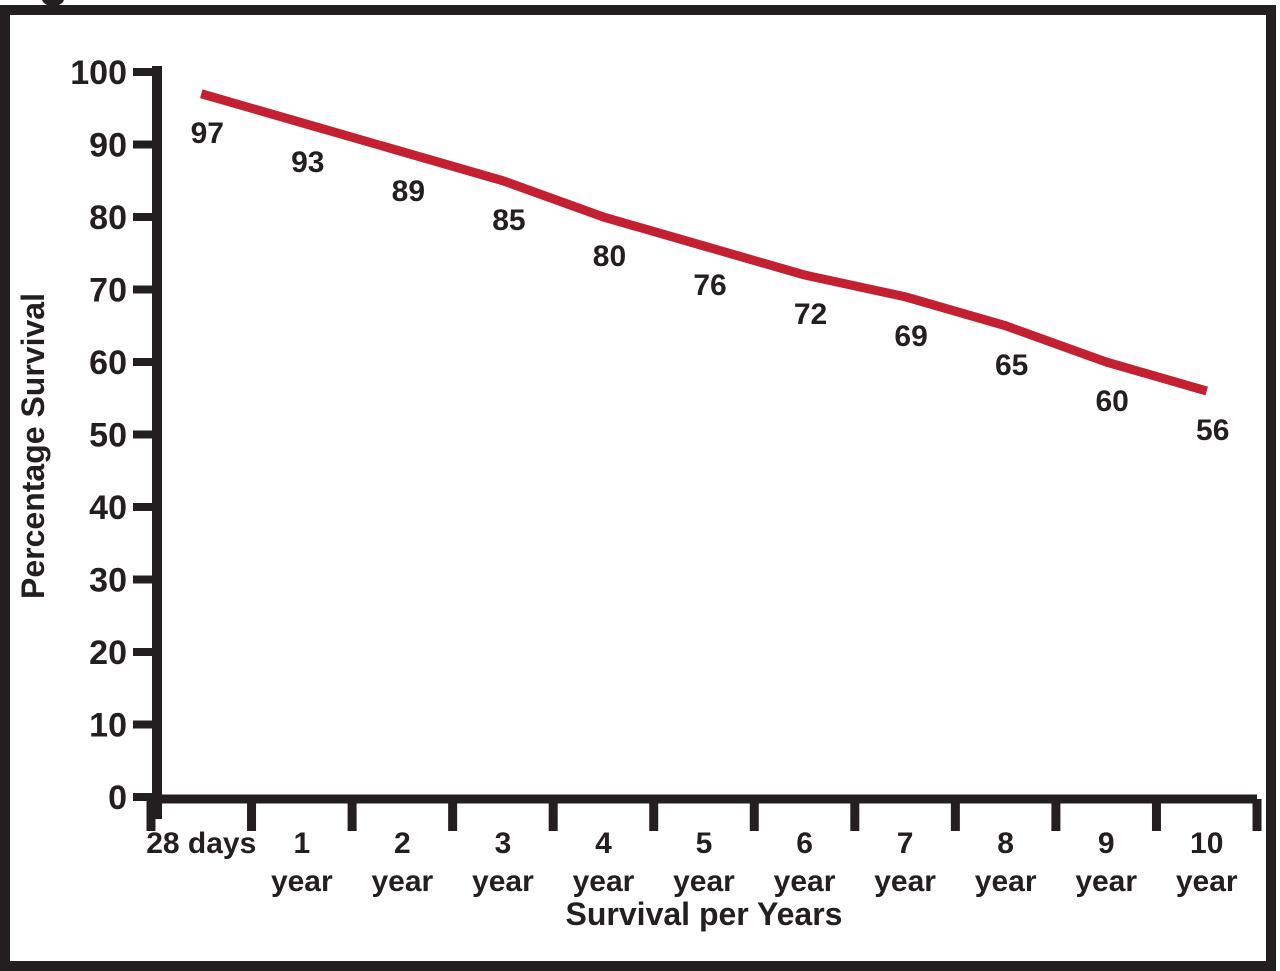  What do you see at coordinates (108, 726) in the screenshot?
I see `y-tick-label: 10` at bounding box center [108, 726].